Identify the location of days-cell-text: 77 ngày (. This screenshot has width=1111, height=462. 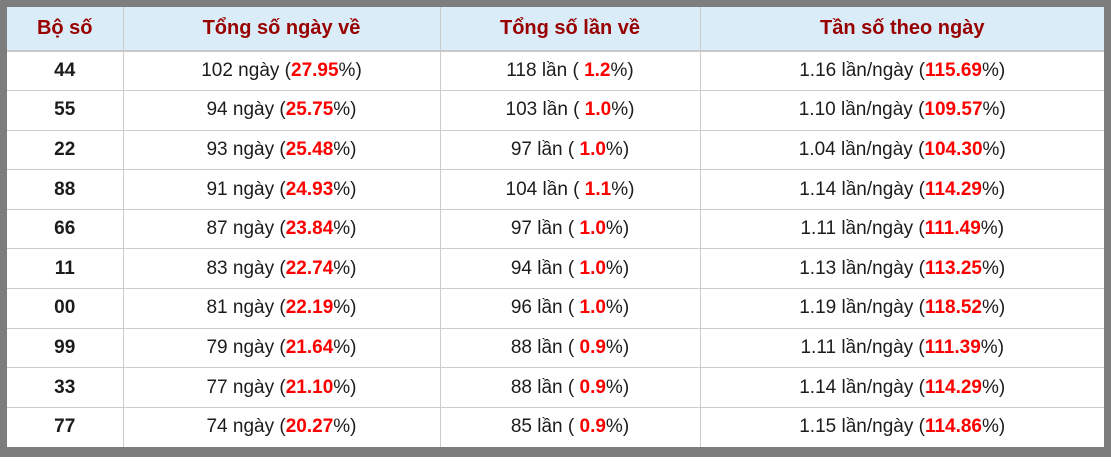
(246, 387).